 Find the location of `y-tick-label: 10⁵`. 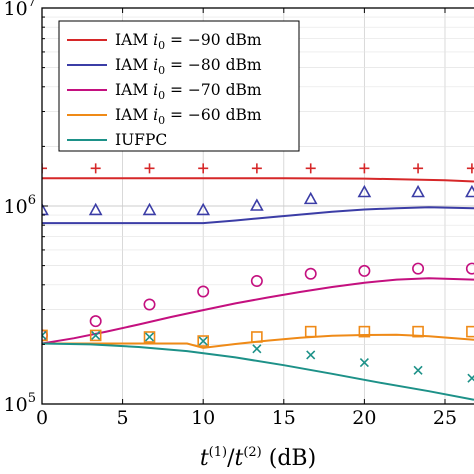

y-tick-label: 10⁵ is located at coordinates (20, 403).